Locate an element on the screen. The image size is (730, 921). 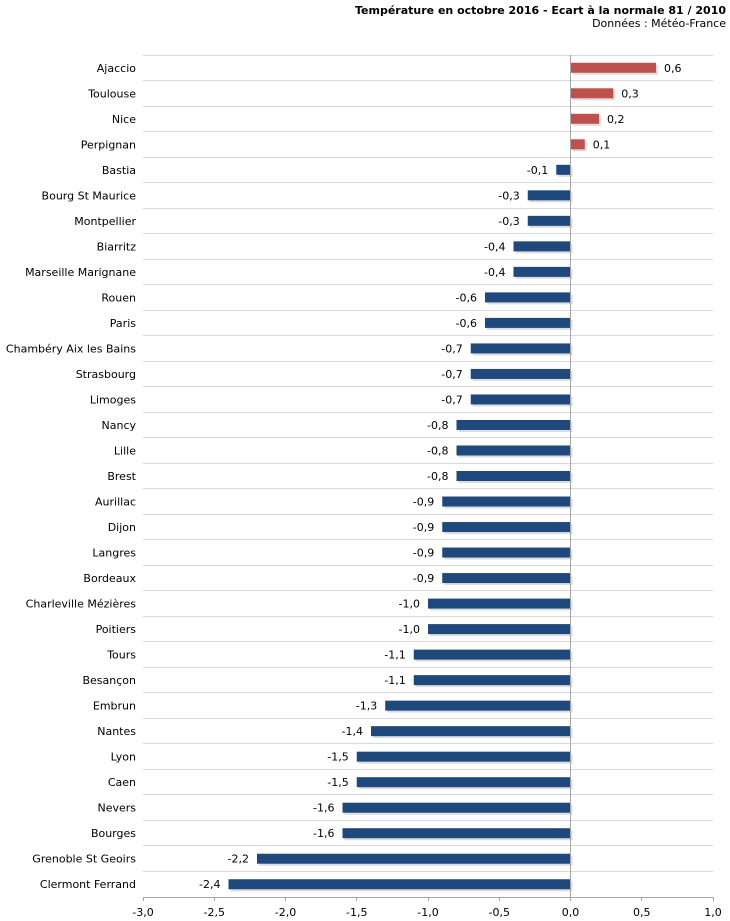
data-label-chambery-aix-les-bains: -0,7 is located at coordinates (451, 348).